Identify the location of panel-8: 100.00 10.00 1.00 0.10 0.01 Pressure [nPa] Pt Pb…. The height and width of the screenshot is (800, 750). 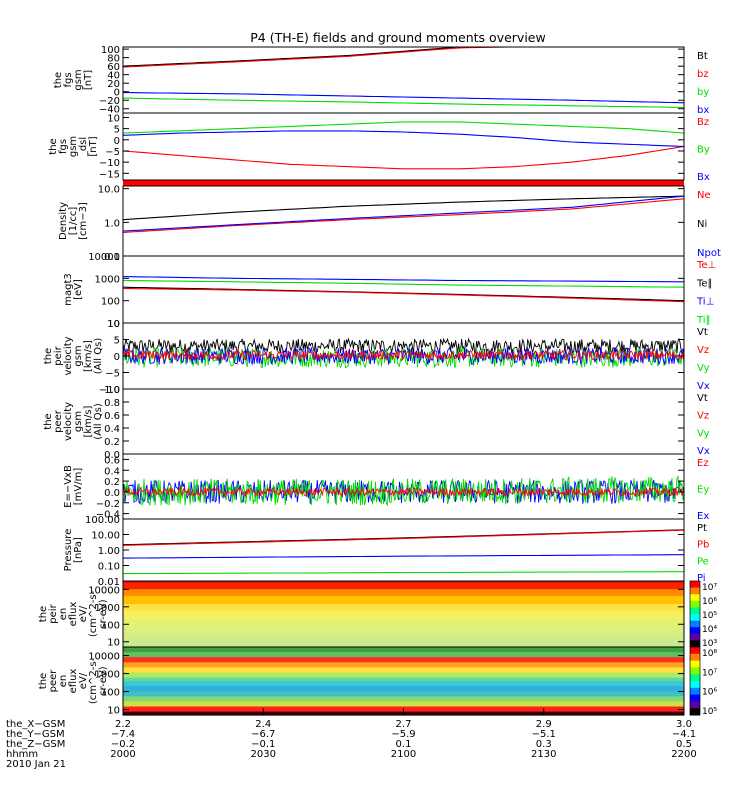
(386, 551).